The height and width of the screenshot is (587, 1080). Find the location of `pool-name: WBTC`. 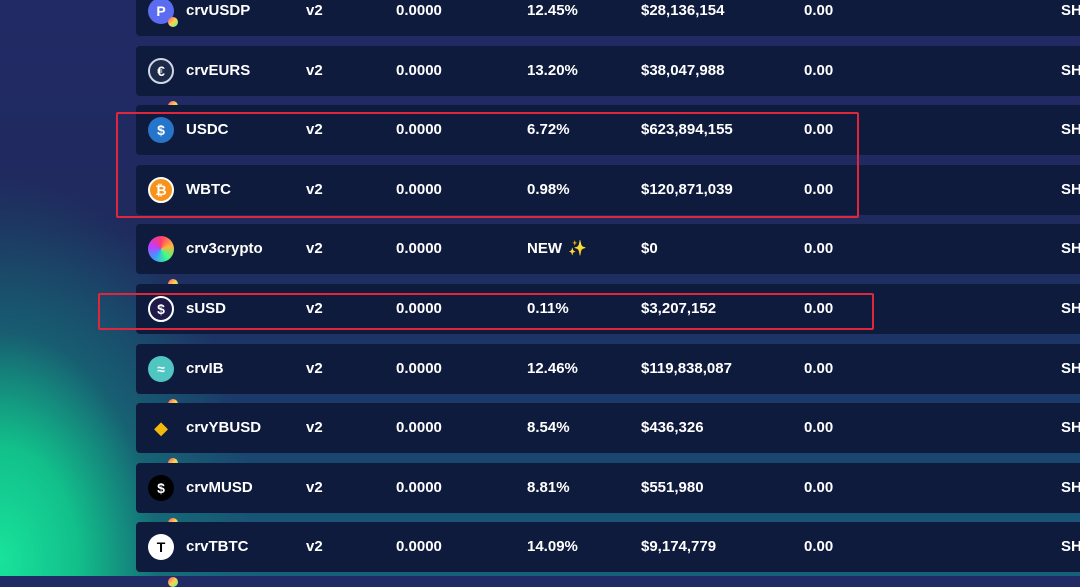

pool-name: WBTC is located at coordinates (208, 189).